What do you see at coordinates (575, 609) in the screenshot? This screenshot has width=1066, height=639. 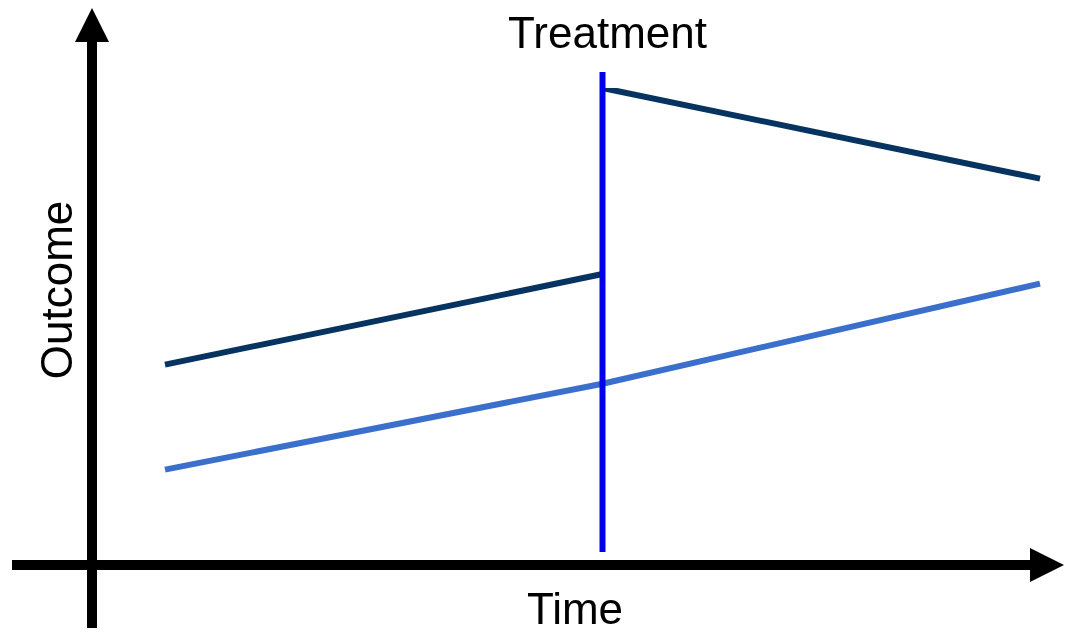 I see `x-axis-title: Time` at bounding box center [575, 609].